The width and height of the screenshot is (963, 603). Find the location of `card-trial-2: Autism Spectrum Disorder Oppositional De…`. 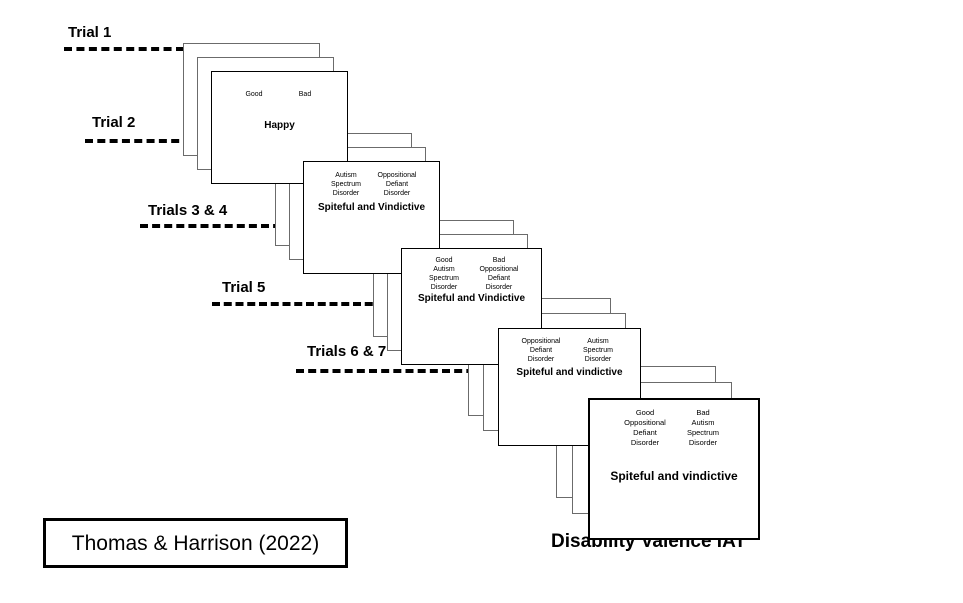

card-trial-2: Autism Spectrum Disorder Oppositional De… is located at coordinates (371, 217).